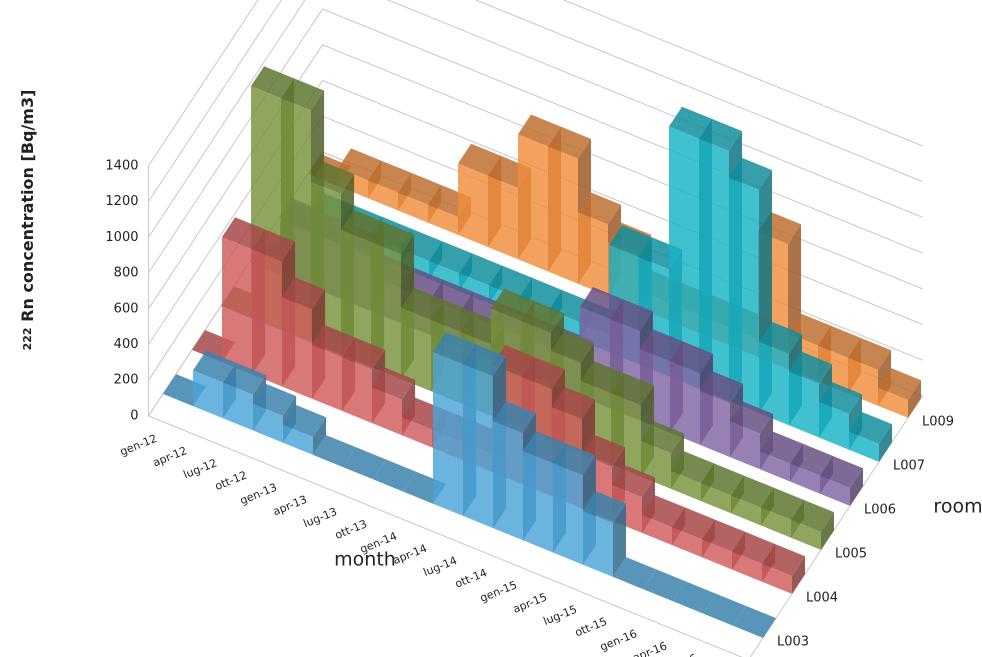 This screenshot has height=657, width=982. Describe the element at coordinates (126, 344) in the screenshot. I see `y-tick-label: 400` at that location.